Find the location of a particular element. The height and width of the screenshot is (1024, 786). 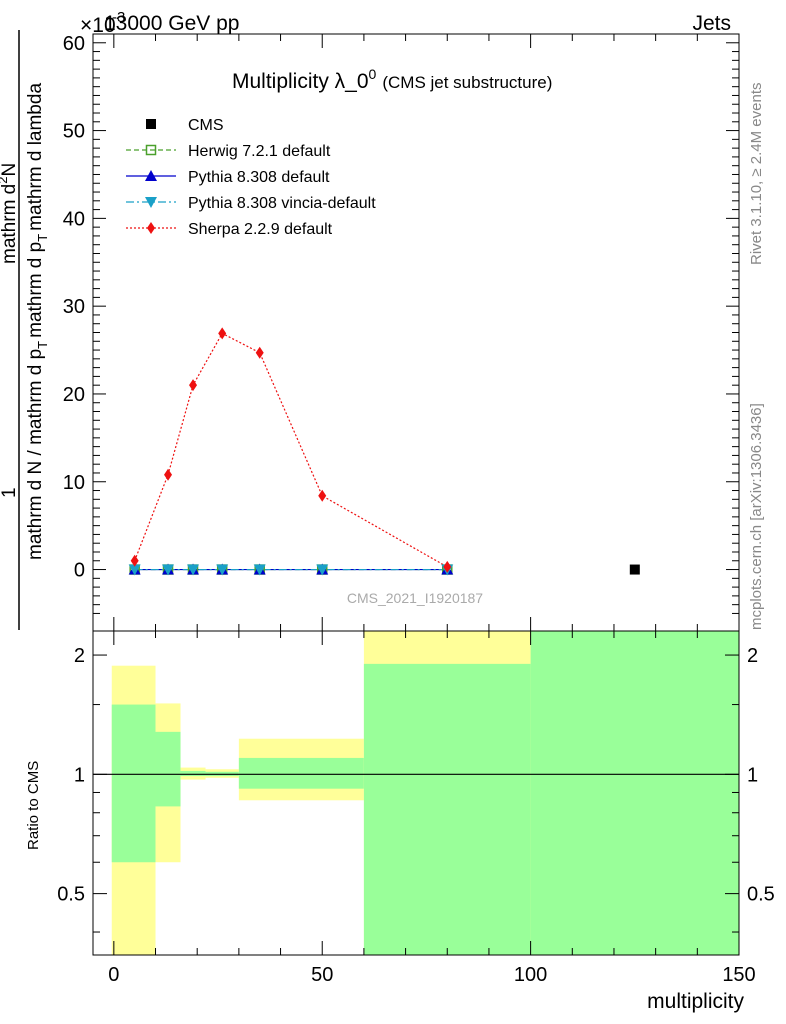

analysis-id: CMS_2021_I1920187 is located at coordinates (415, 598).